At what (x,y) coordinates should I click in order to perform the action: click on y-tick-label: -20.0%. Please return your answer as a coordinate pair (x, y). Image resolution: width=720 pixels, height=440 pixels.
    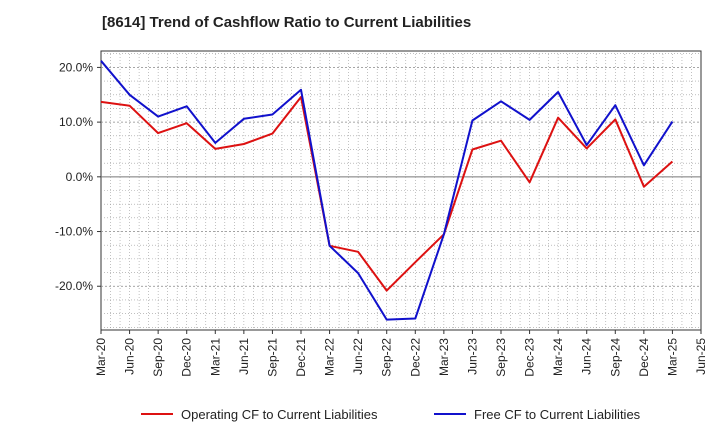
    Looking at the image, I should click on (74, 286).